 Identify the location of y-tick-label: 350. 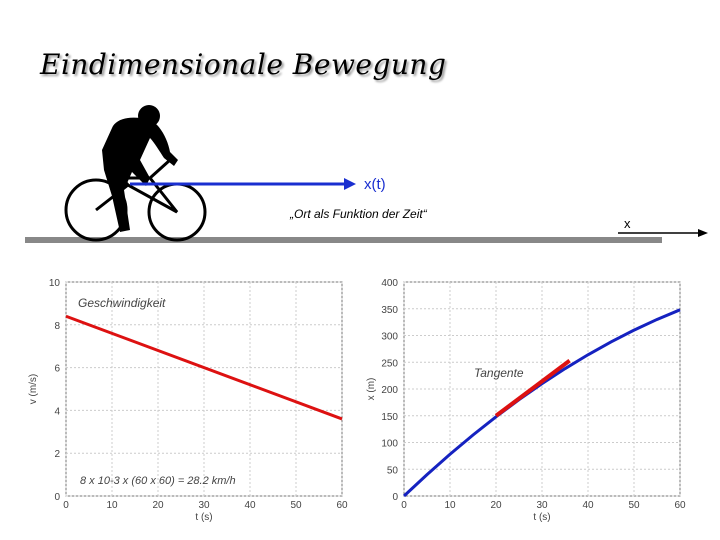
(389, 310).